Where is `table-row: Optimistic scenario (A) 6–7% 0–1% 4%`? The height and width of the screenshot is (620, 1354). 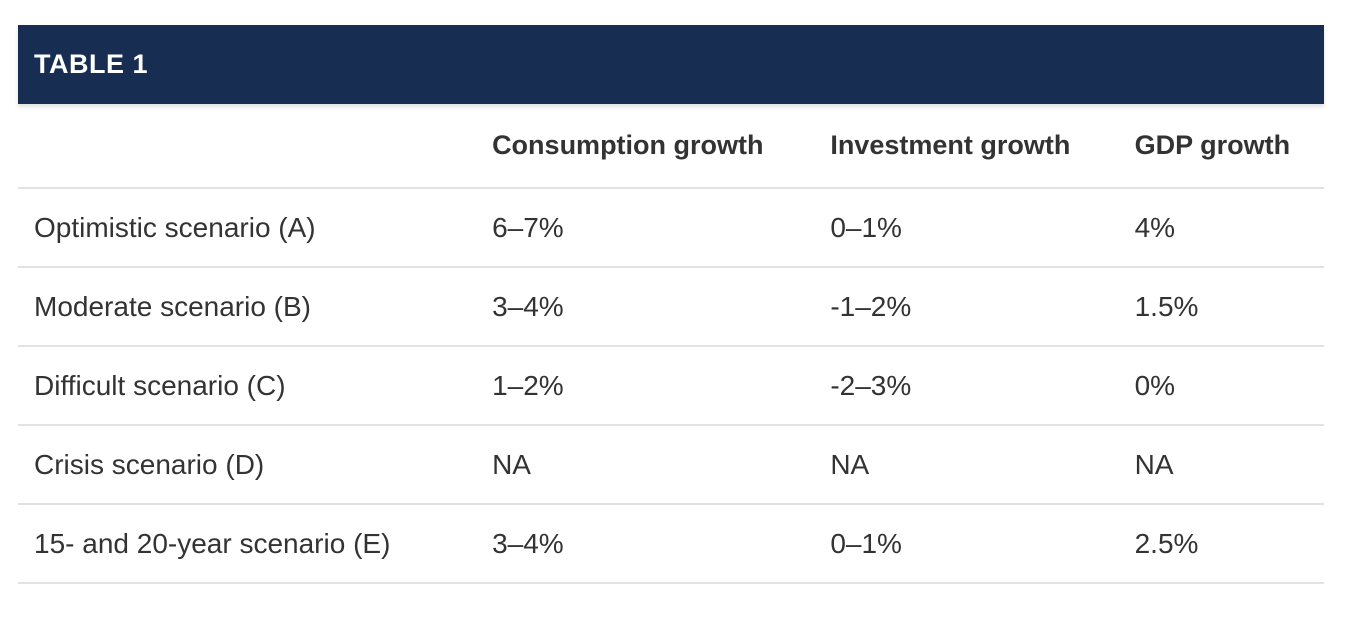 table-row: Optimistic scenario (A) 6–7% 0–1% 4% is located at coordinates (671, 228).